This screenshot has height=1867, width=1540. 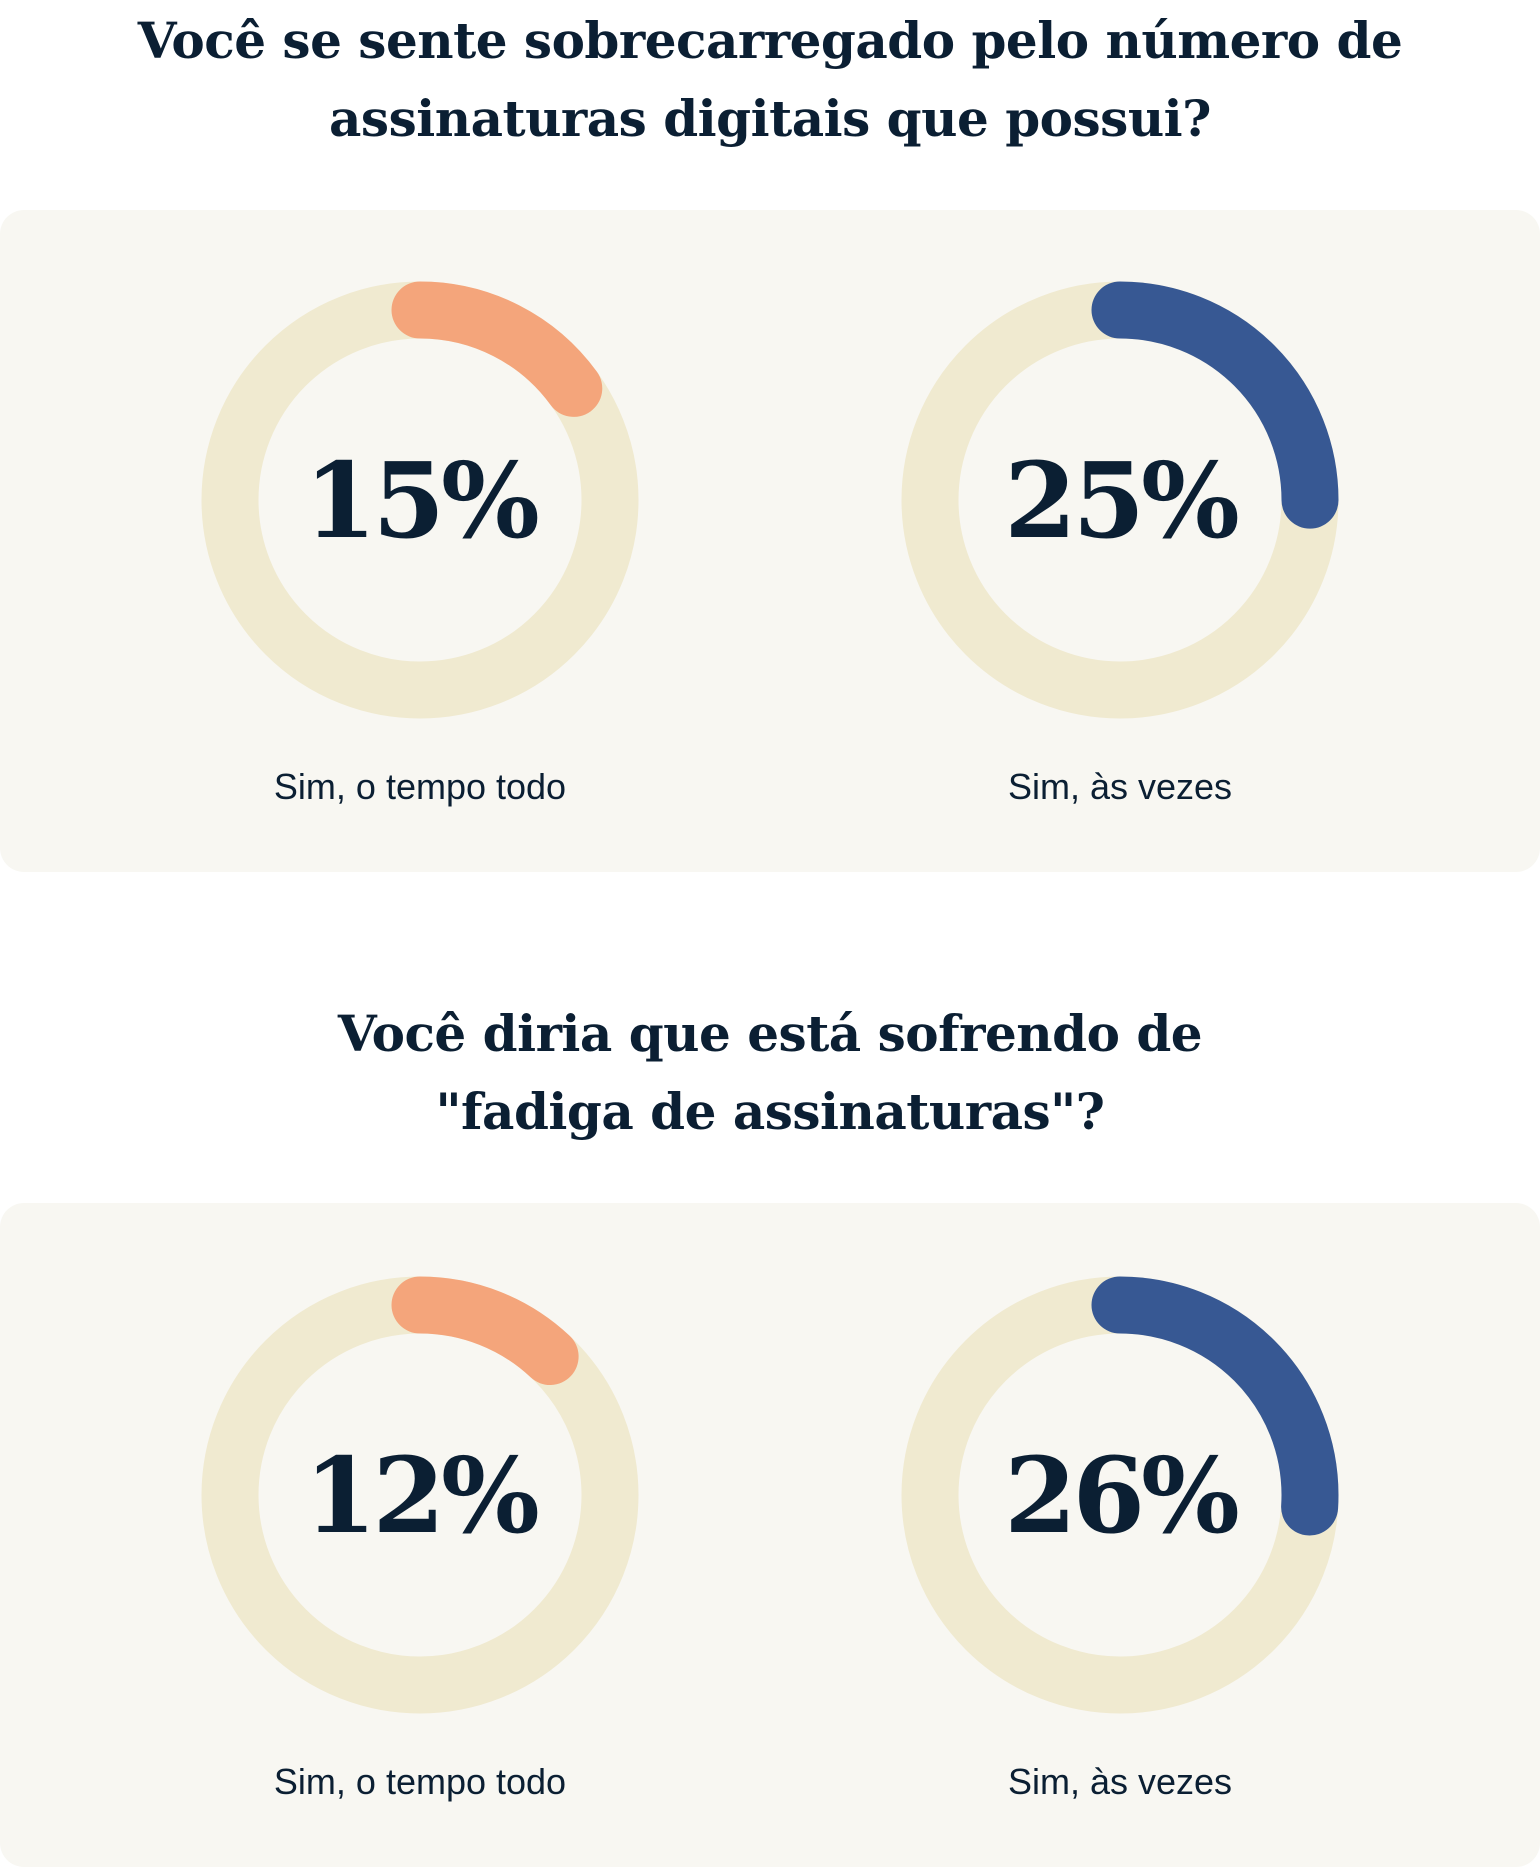 I want to click on donut-all-the-time: 12%, so click(x=420, y=1495).